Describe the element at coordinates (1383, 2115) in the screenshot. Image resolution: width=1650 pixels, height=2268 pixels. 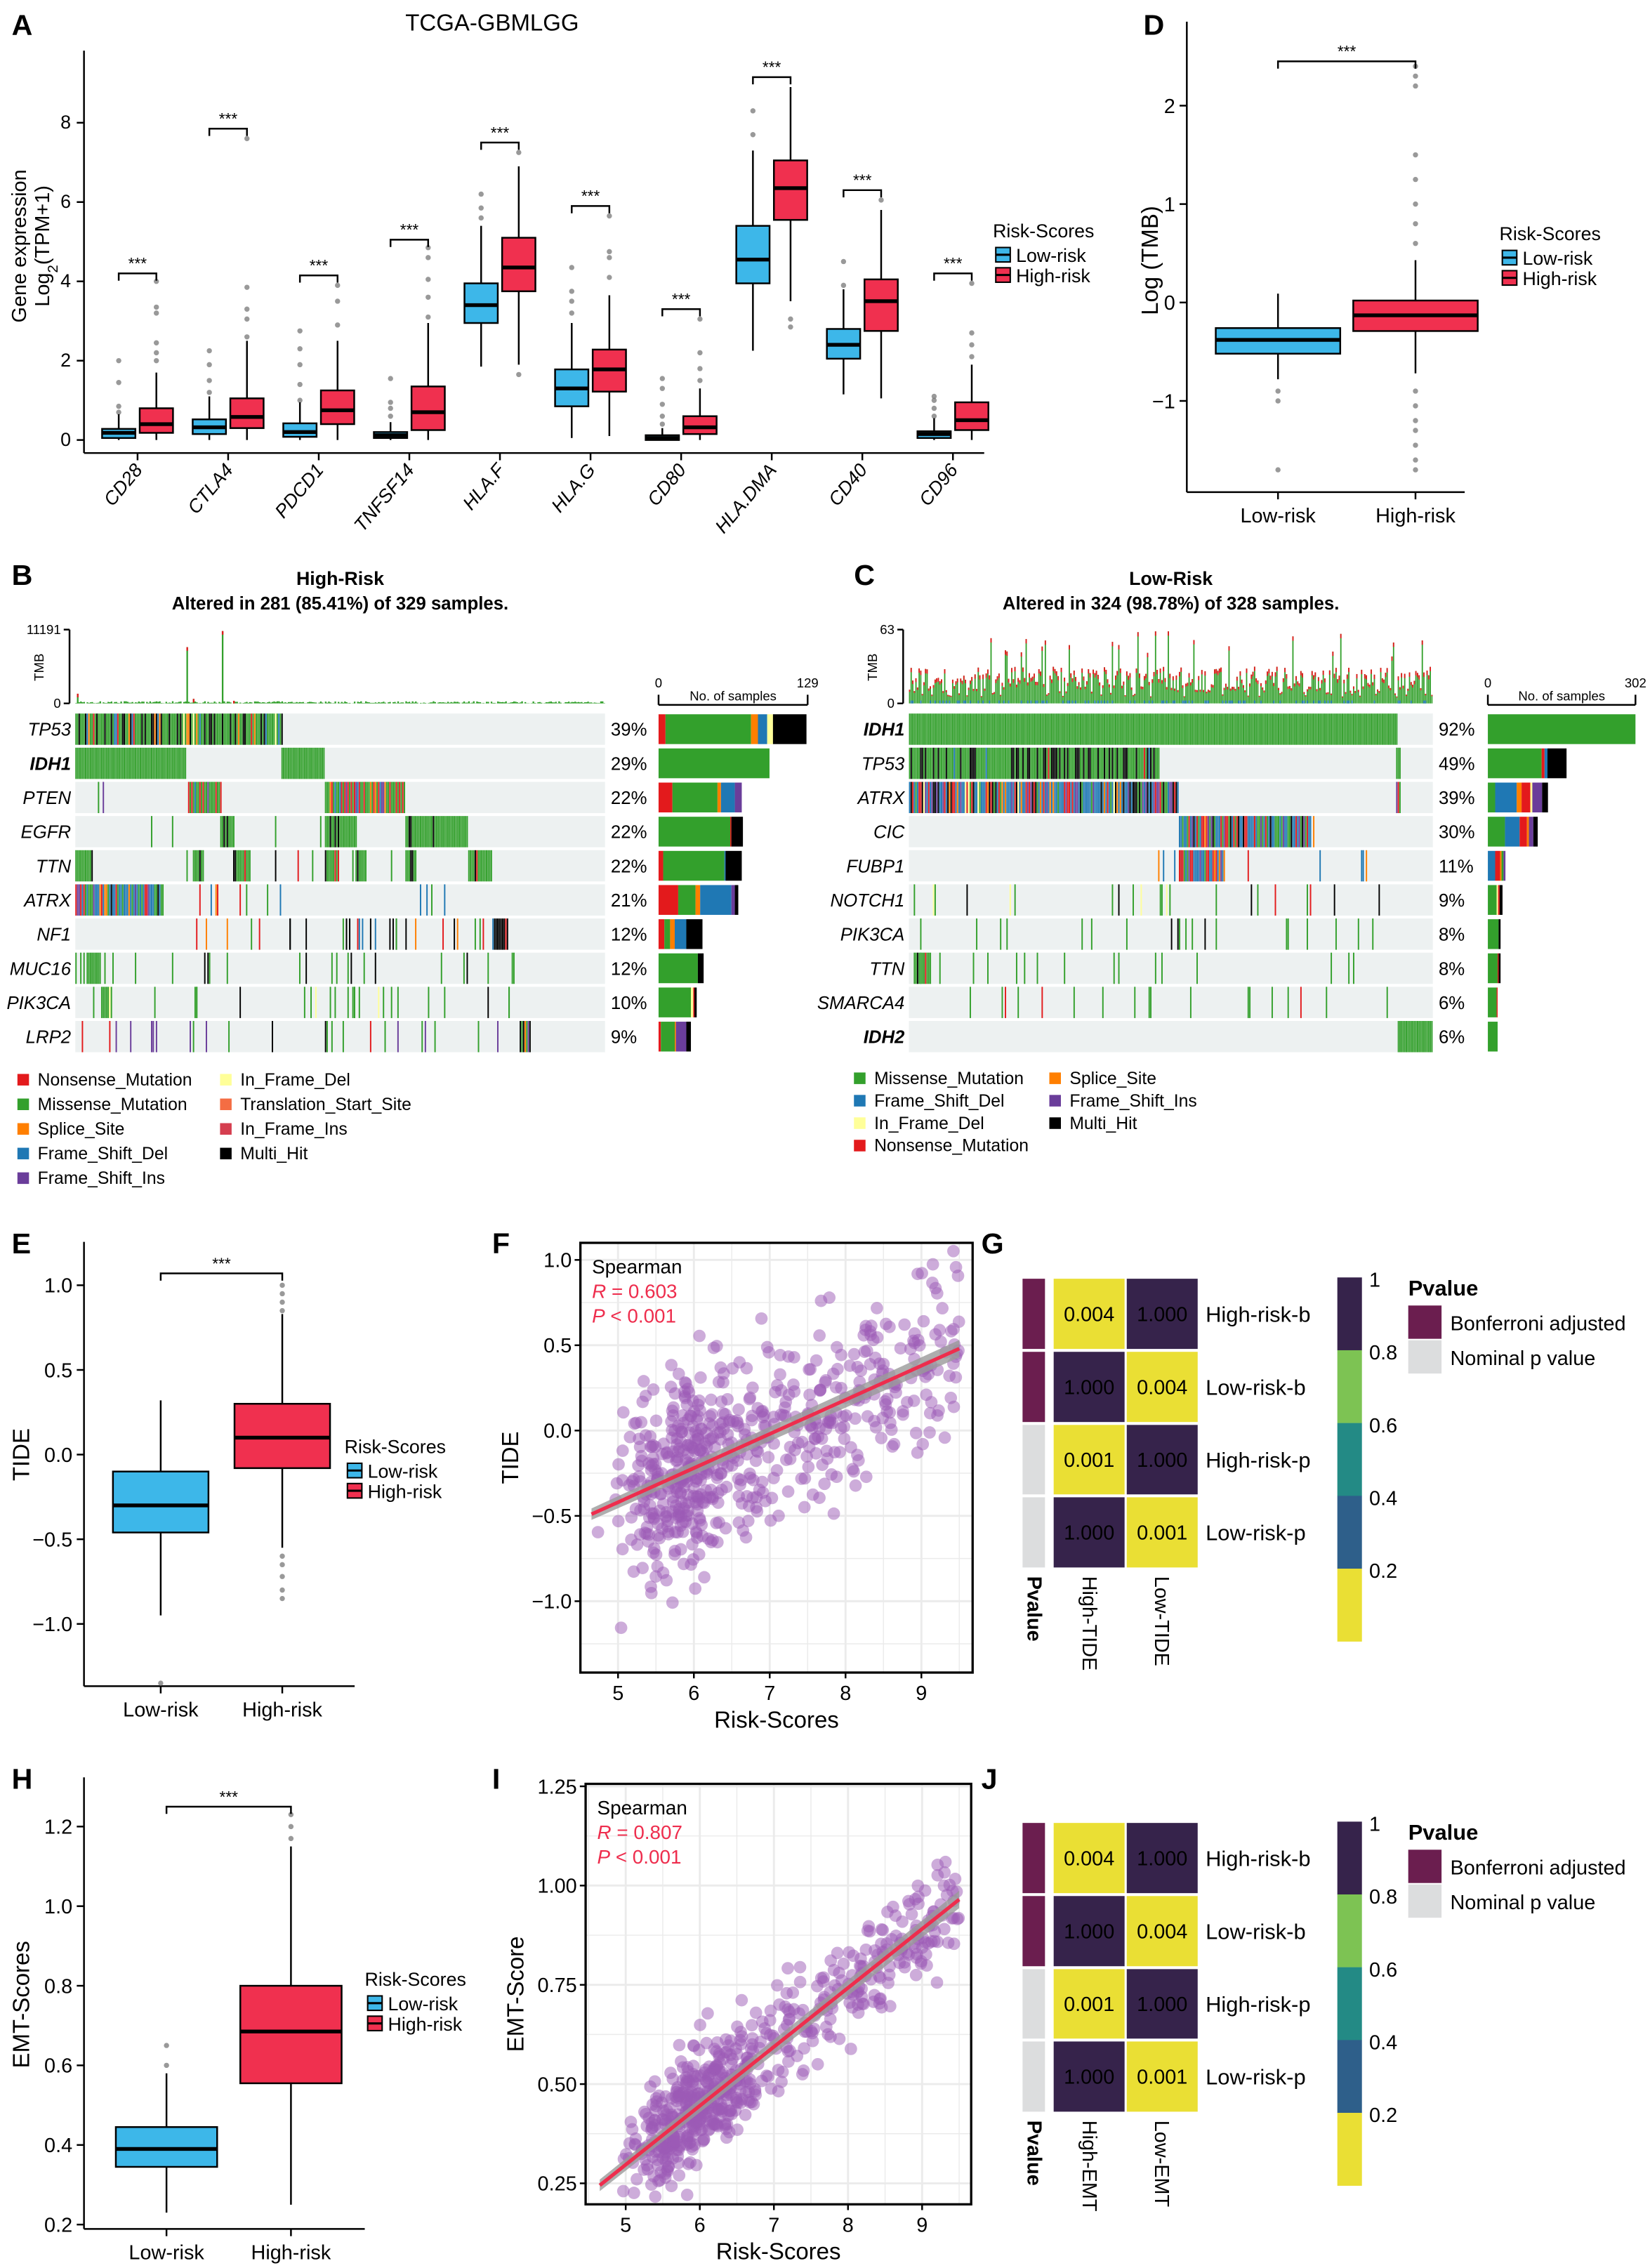
I see `color-scale-label: 0.2` at that location.